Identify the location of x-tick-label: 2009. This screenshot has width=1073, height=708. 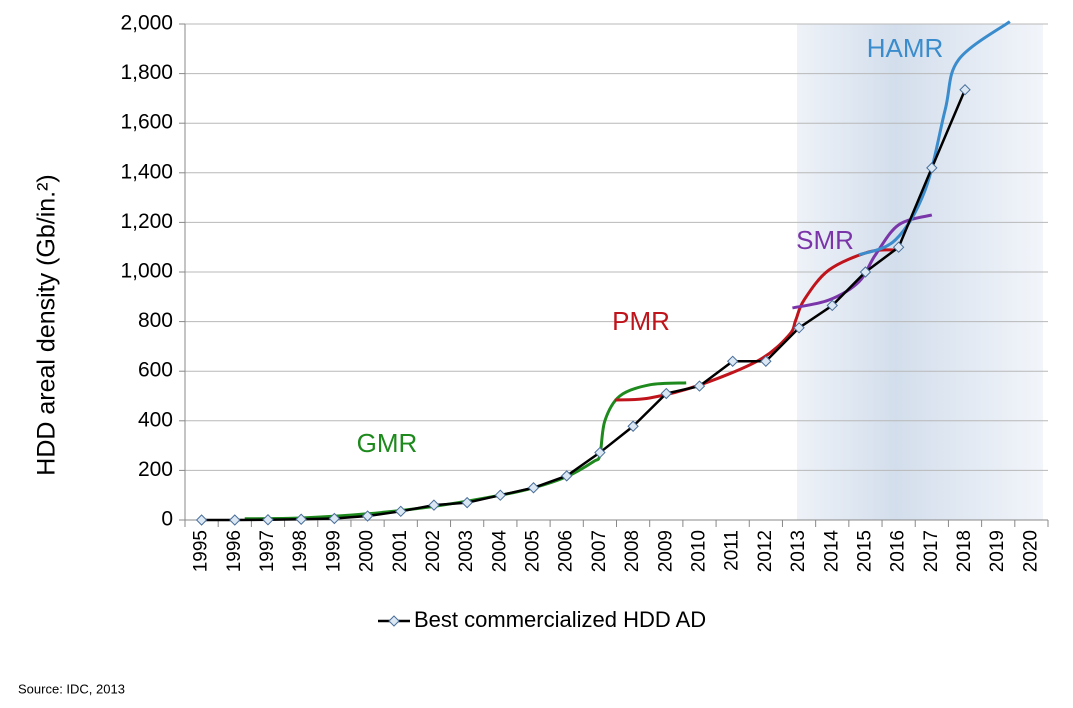
(665, 551).